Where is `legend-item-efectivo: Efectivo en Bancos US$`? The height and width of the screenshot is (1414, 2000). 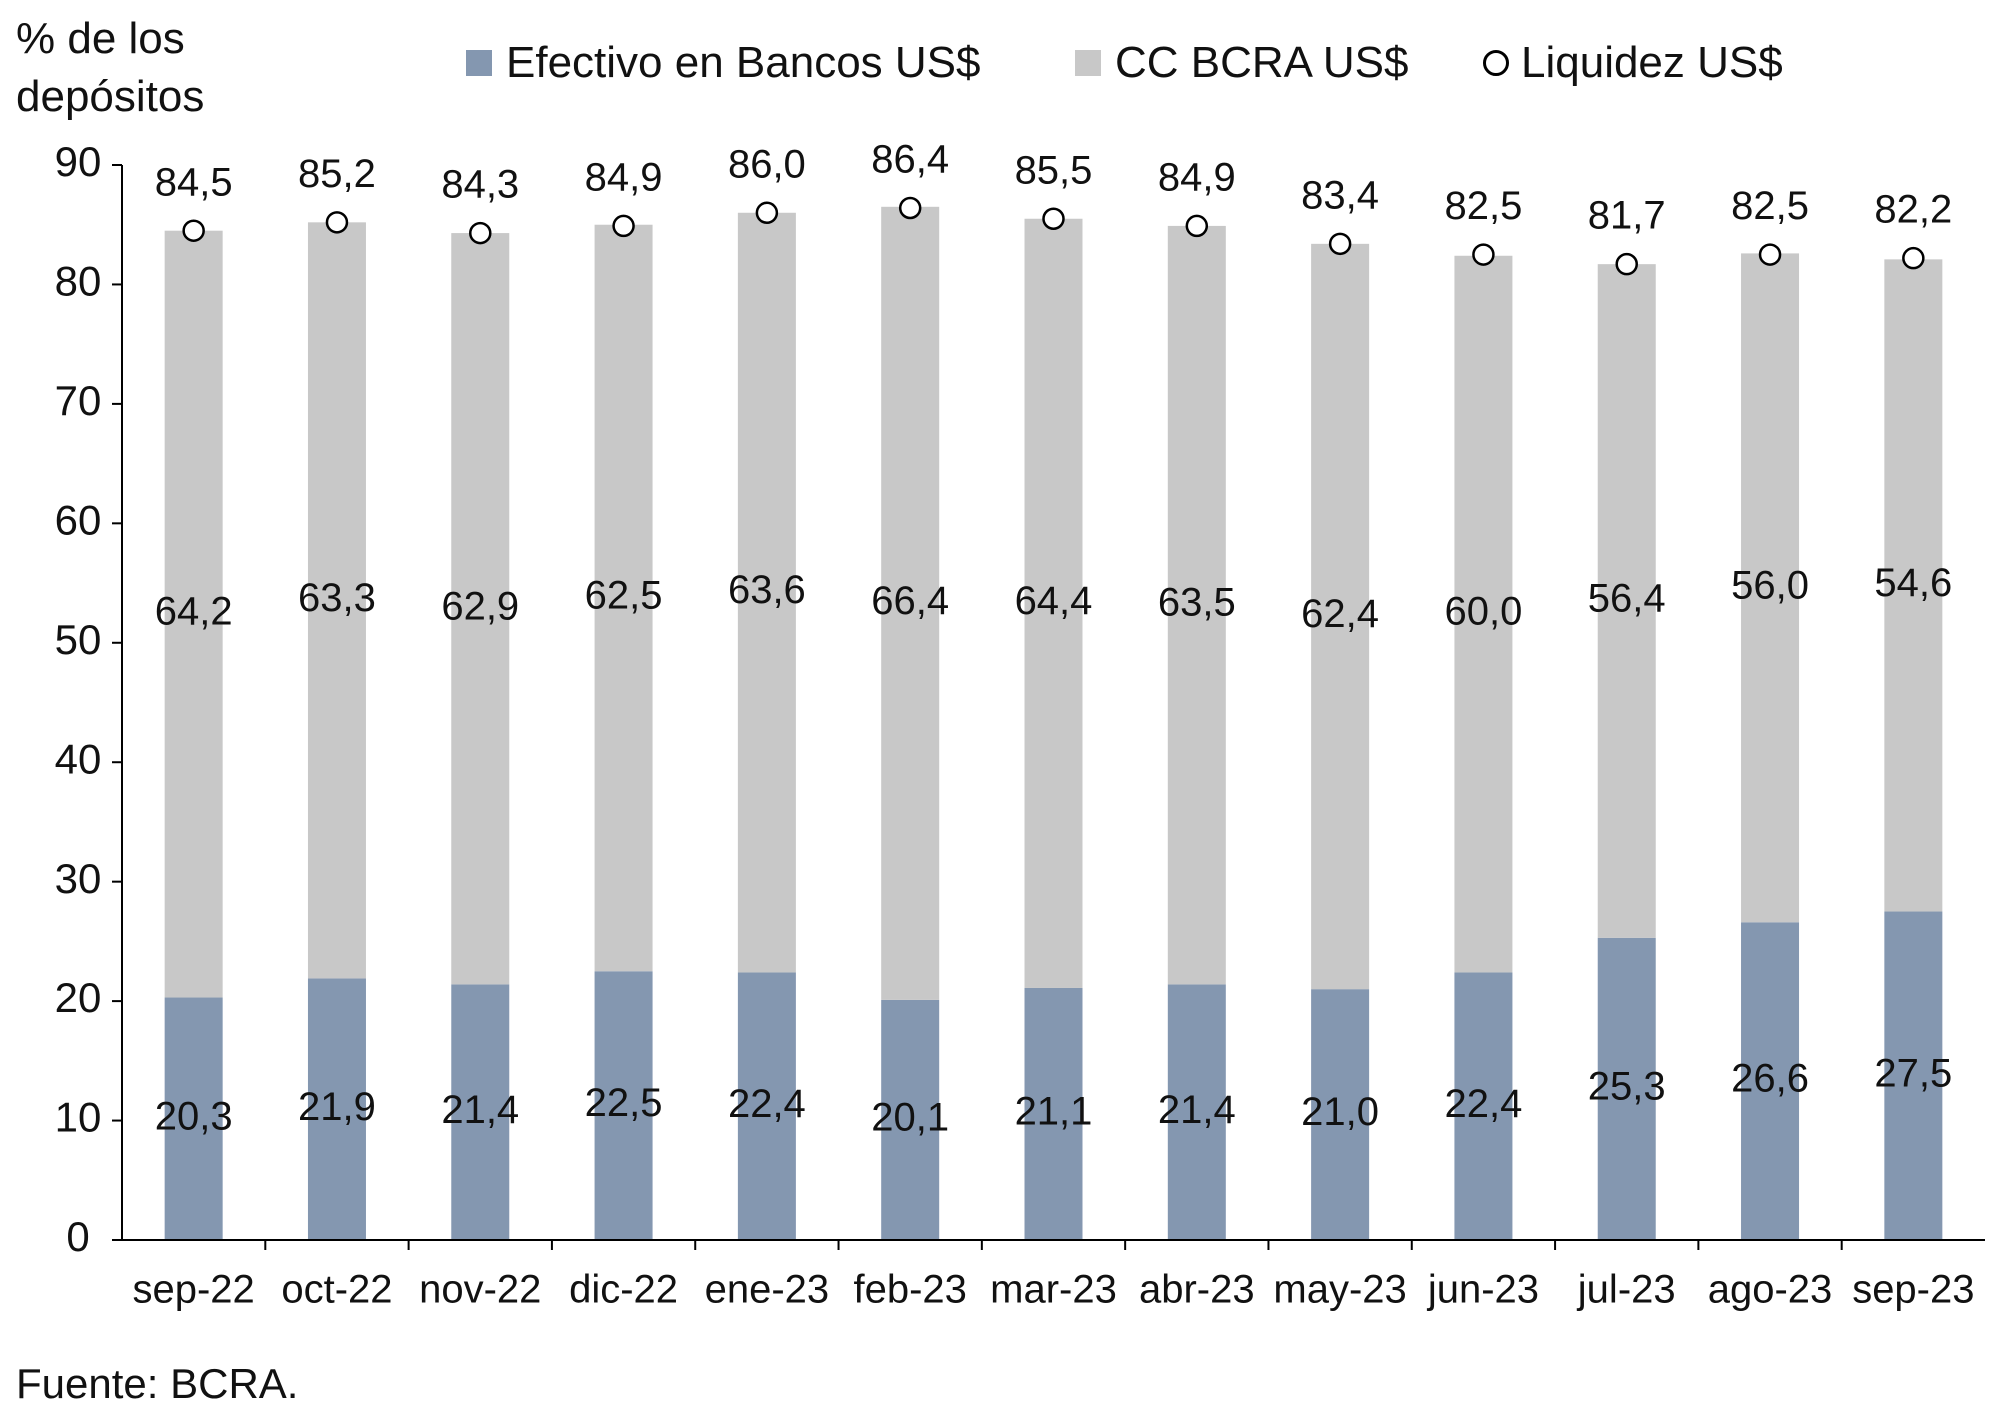
legend-item-efectivo: Efectivo en Bancos US$ is located at coordinates (723, 63).